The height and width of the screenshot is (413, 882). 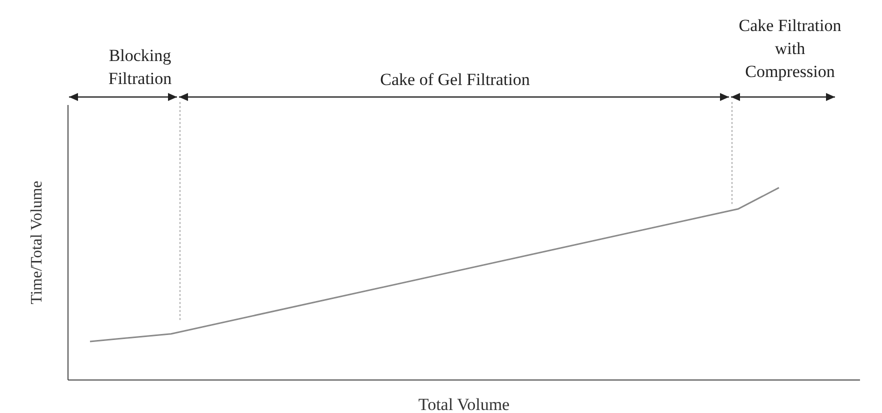 What do you see at coordinates (455, 80) in the screenshot?
I see `text: Cake of Gel Filtration` at bounding box center [455, 80].